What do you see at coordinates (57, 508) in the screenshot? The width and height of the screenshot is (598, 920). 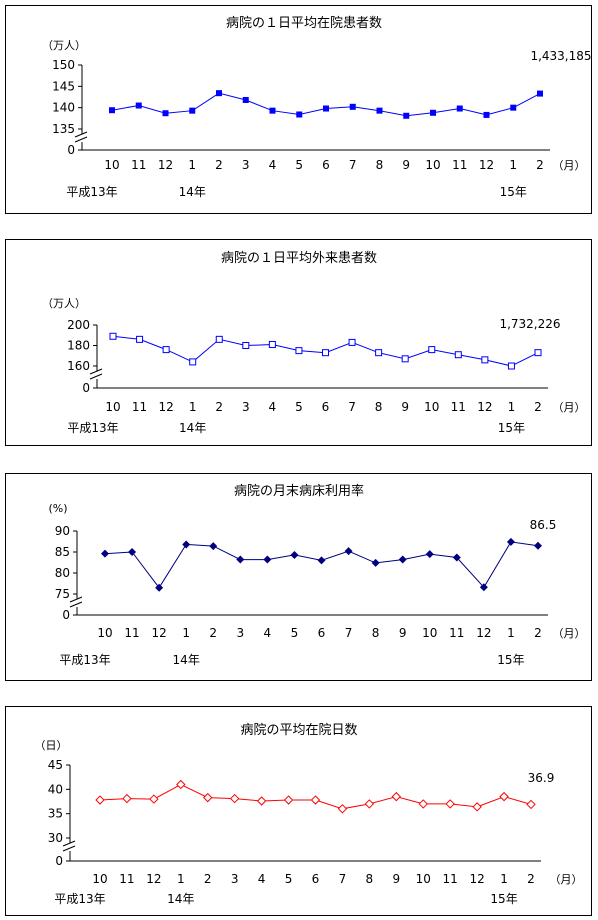 I see `y-axis-unit-label: (%)` at bounding box center [57, 508].